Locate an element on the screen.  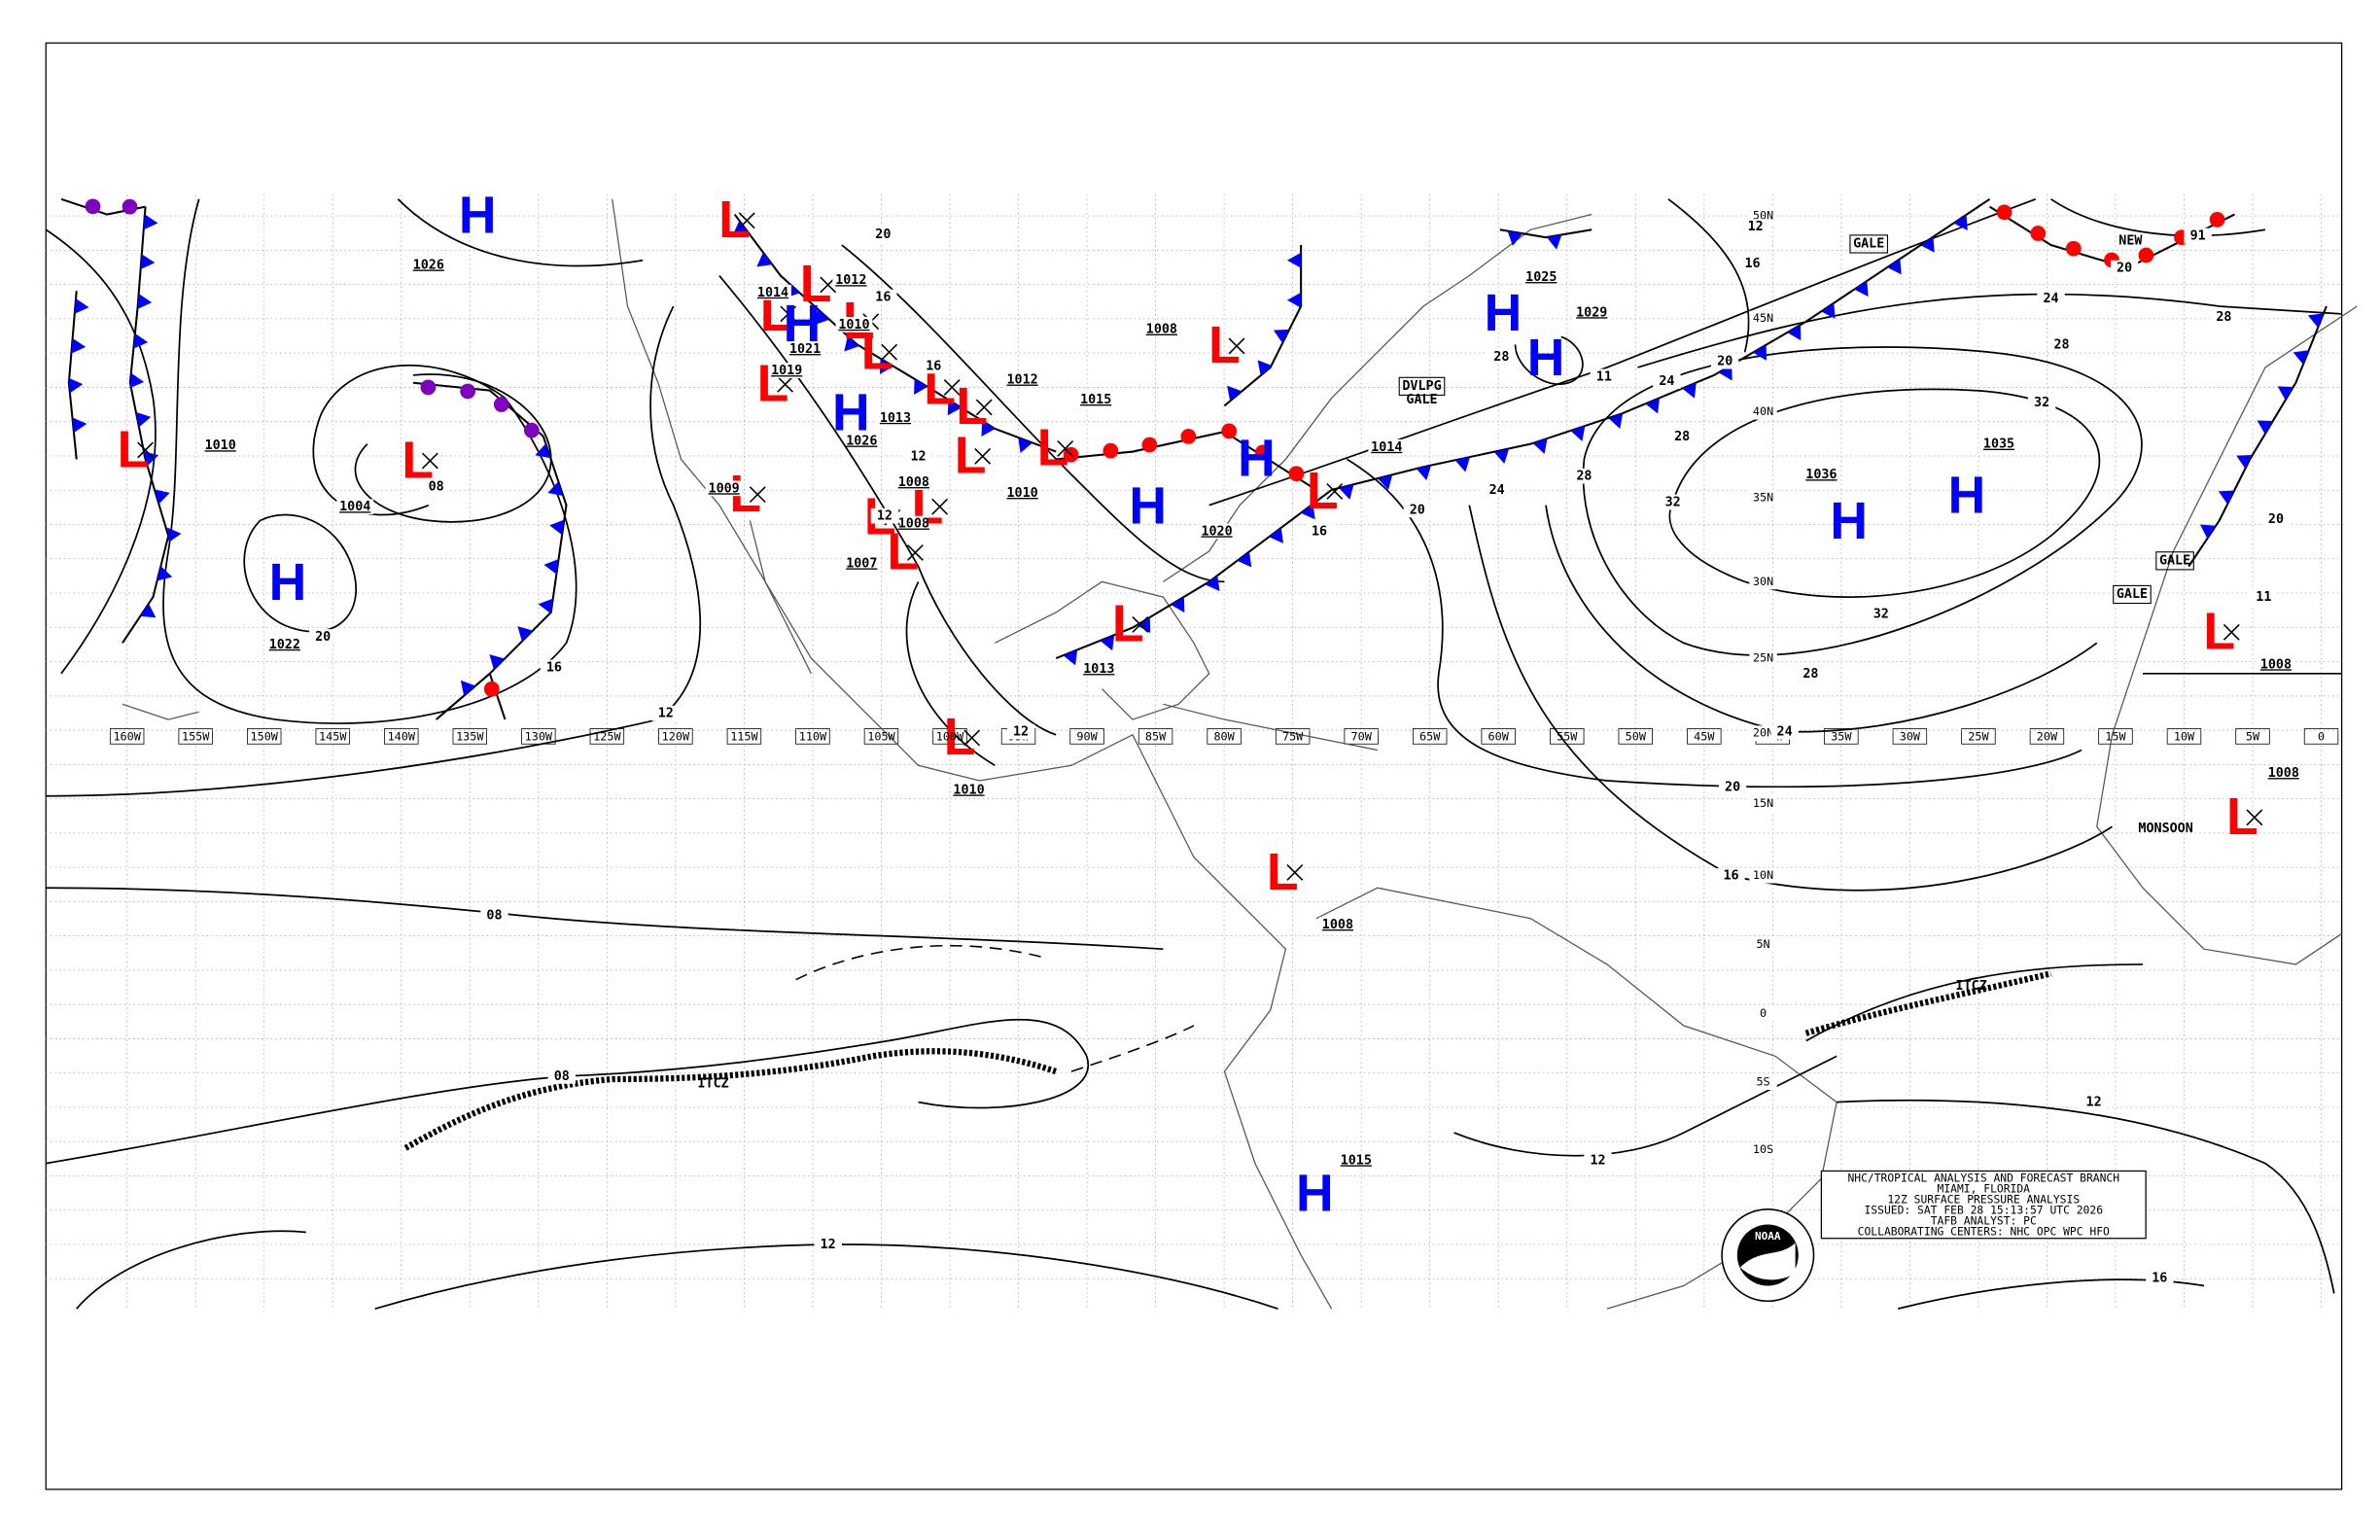
isobar-label: 1010 is located at coordinates (220, 445).